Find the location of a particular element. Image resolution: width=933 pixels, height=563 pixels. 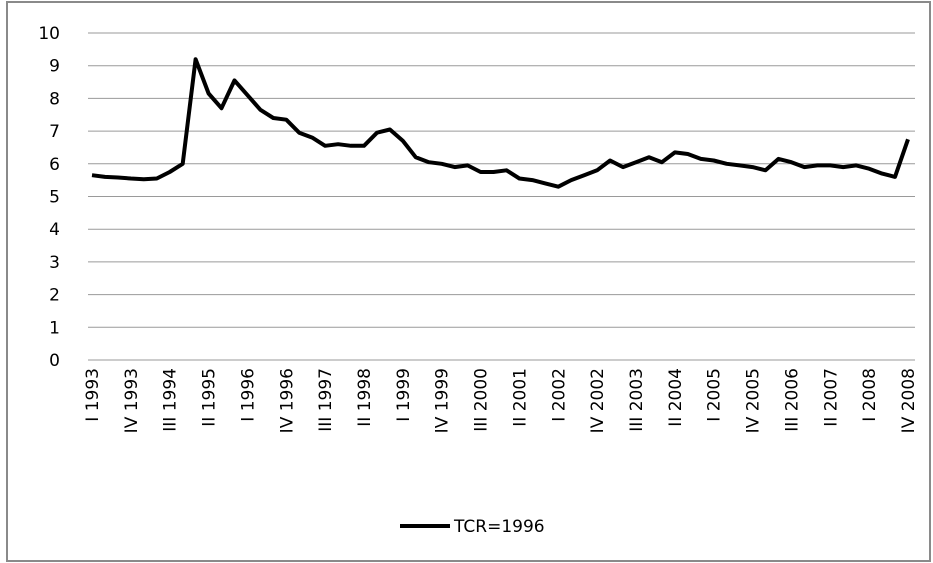

x-tick-label: III 2003 is located at coordinates (637, 400).